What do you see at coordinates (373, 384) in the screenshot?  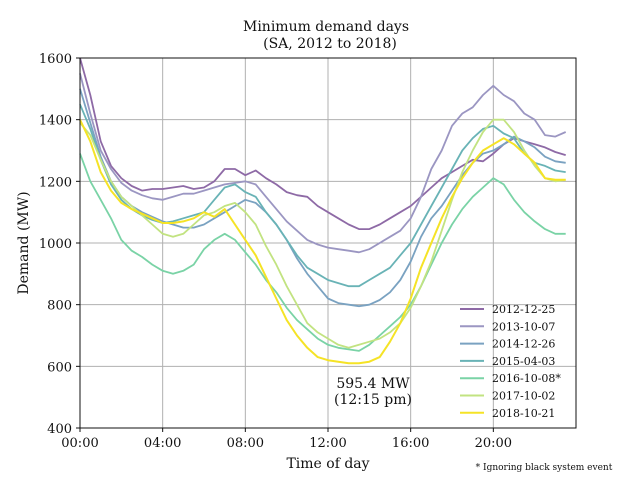 I see `min-annotation-value: 595.4 MW` at bounding box center [373, 384].